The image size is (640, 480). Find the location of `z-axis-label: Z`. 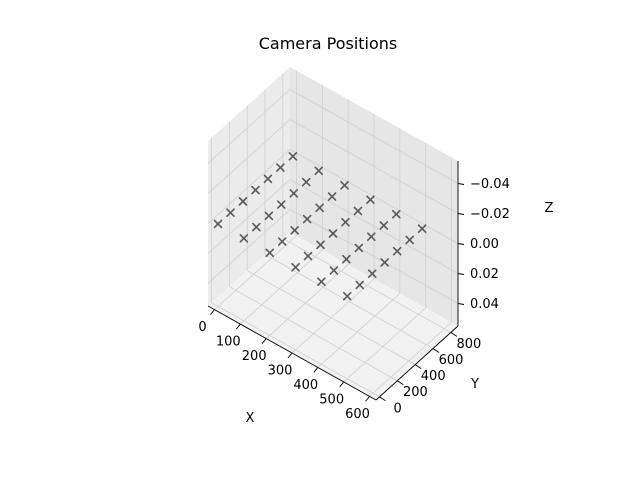

z-axis-label: Z is located at coordinates (549, 208).